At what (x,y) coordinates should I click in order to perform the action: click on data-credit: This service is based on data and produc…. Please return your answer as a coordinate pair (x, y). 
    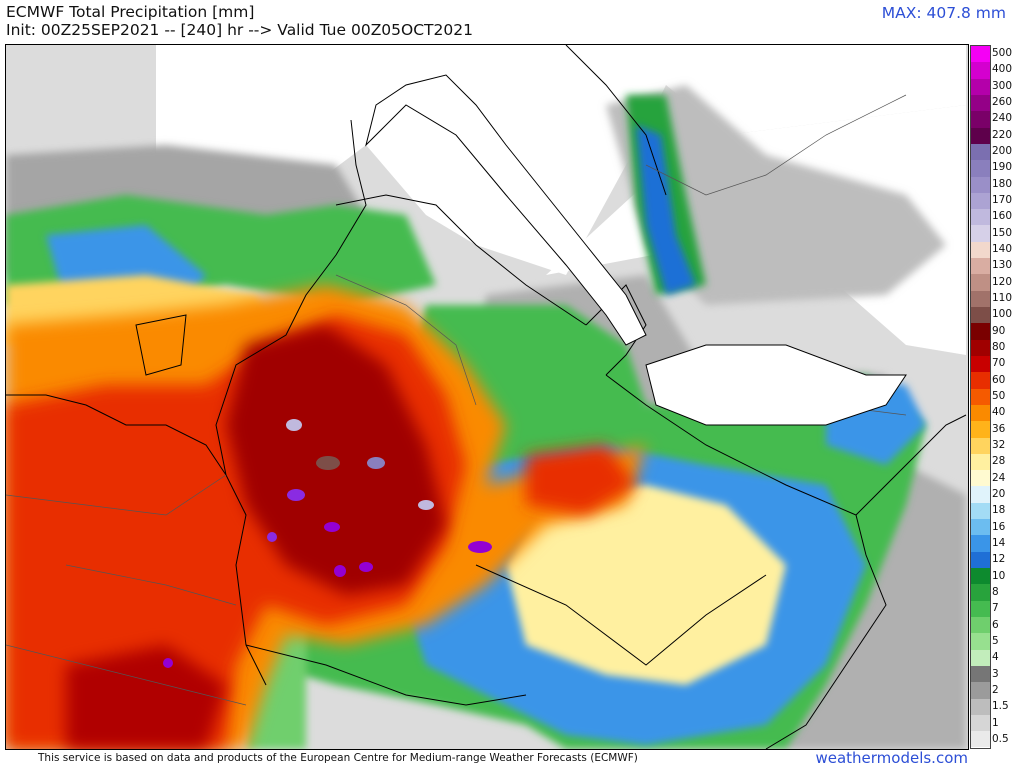
    Looking at the image, I should click on (338, 758).